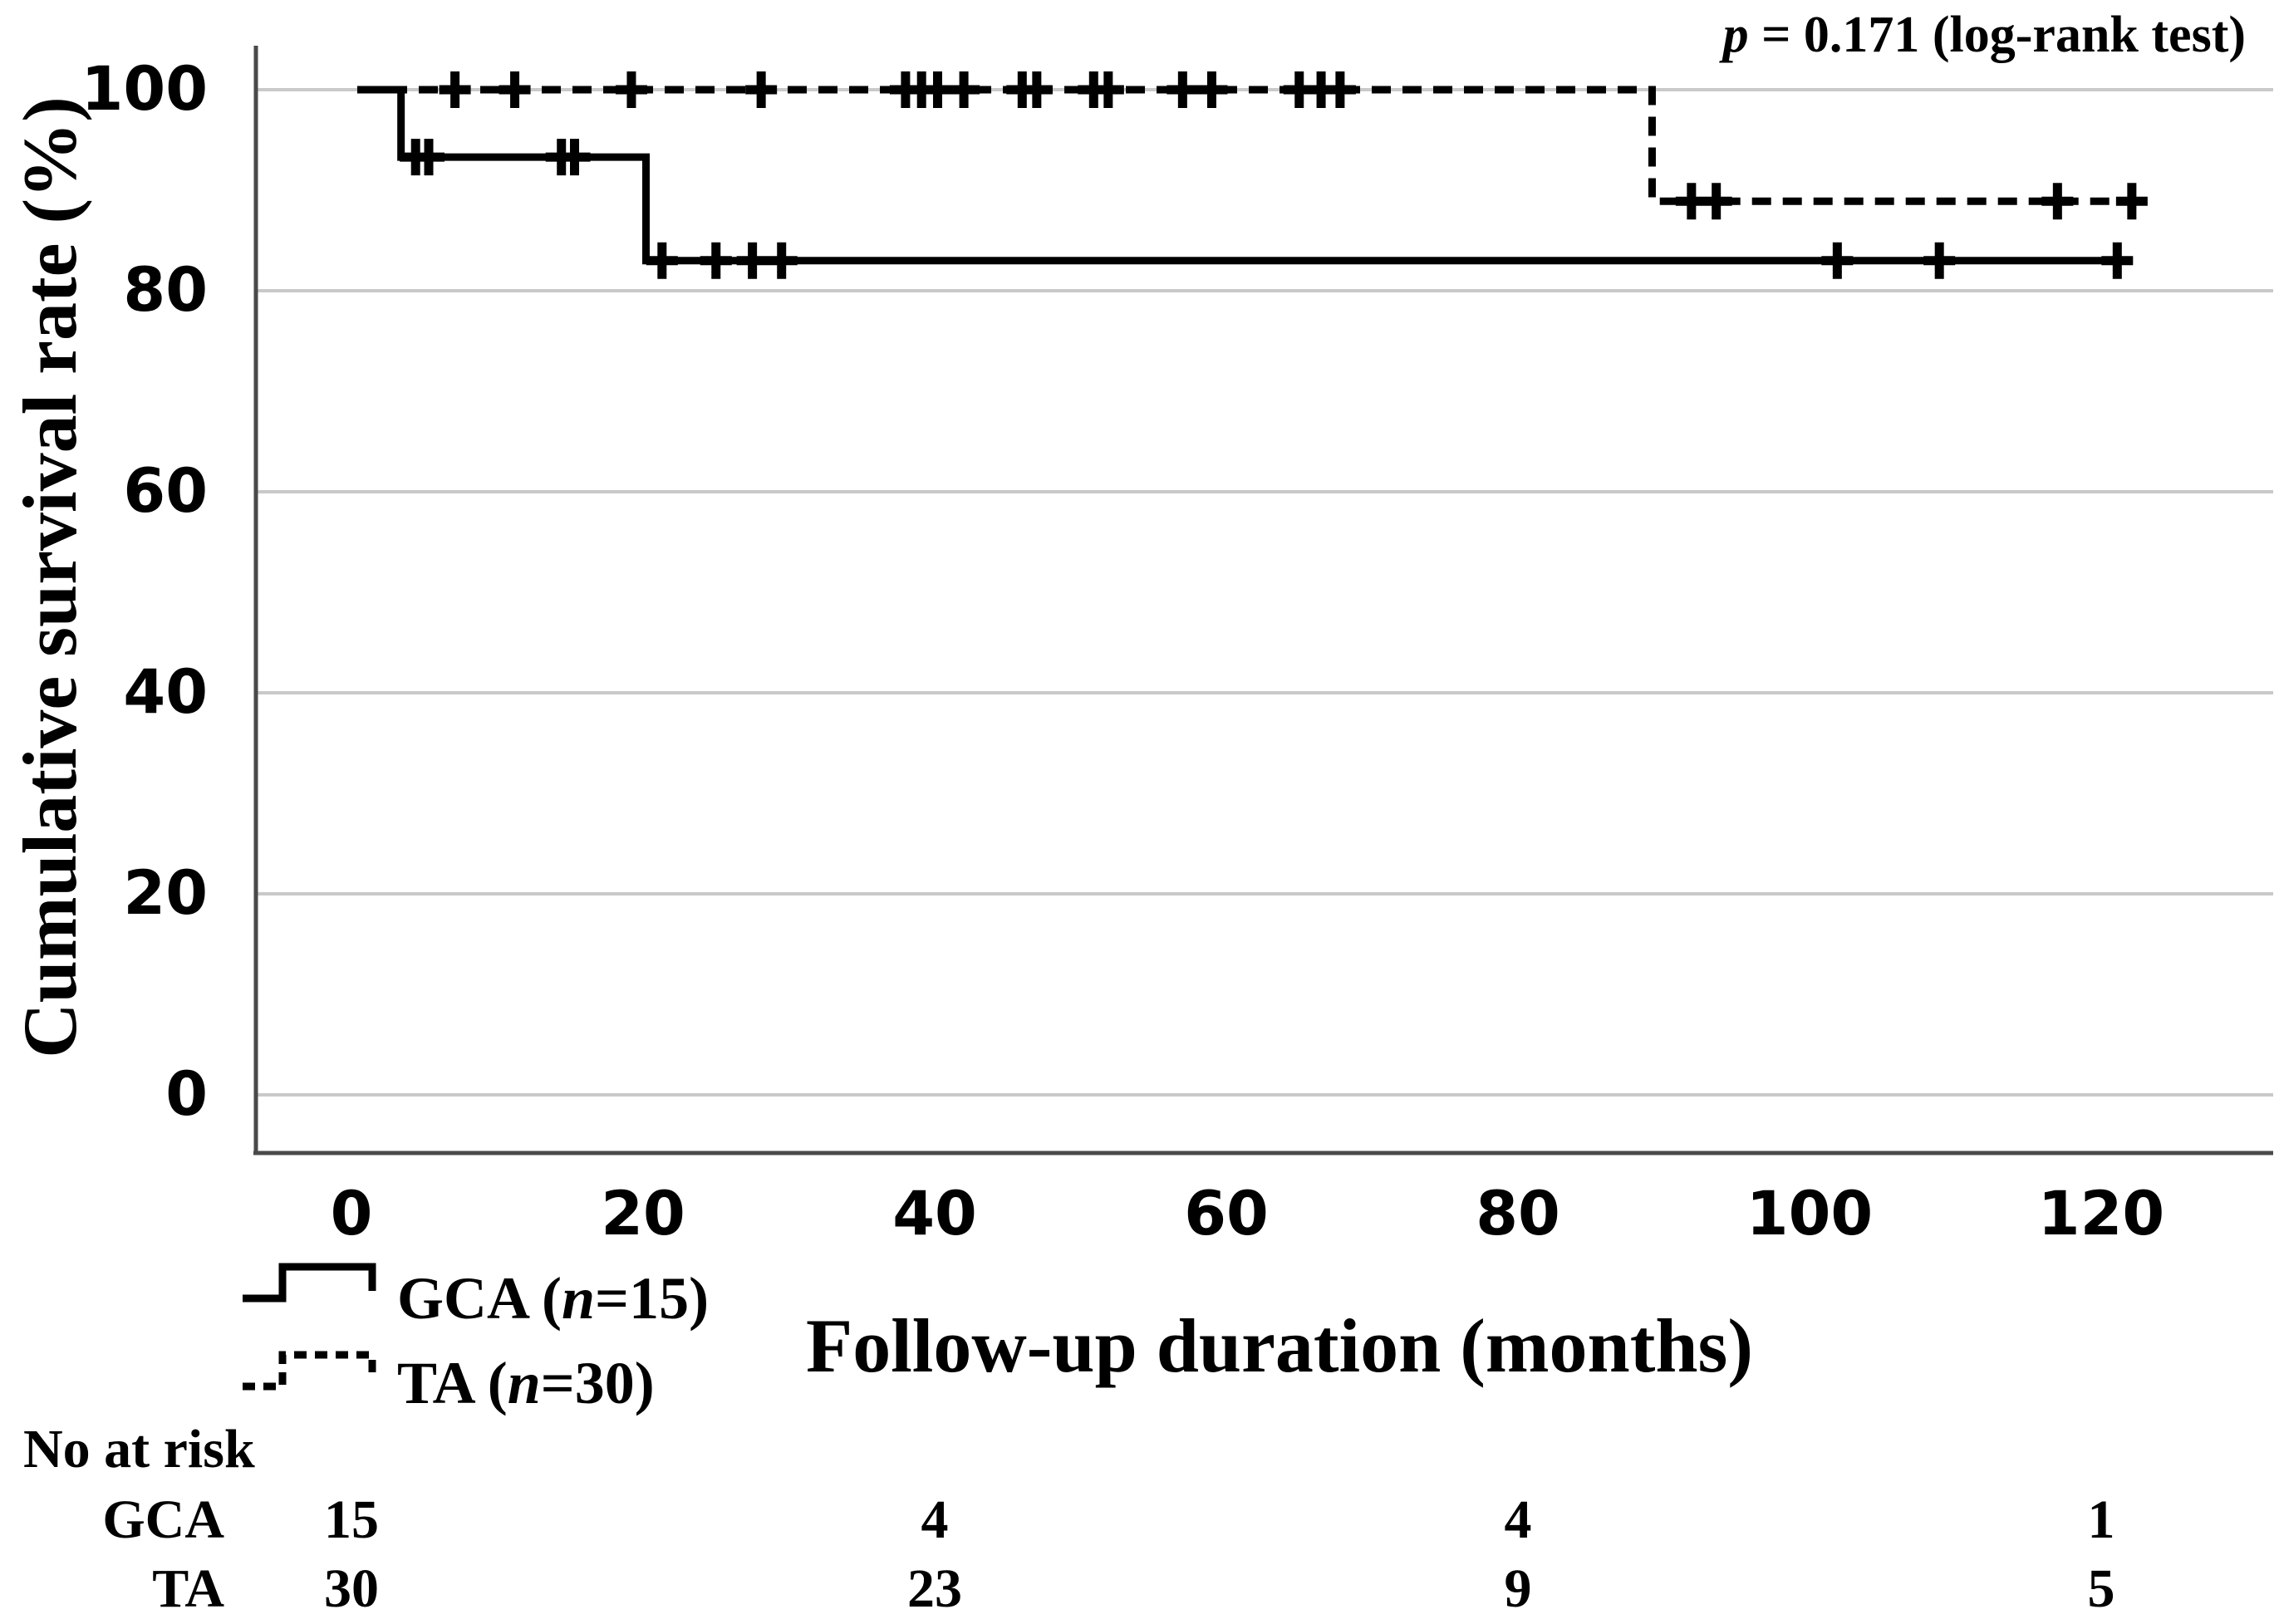 Image resolution: width=2279 pixels, height=1624 pixels. Describe the element at coordinates (1735, 35) in the screenshot. I see `p-symbol: p` at that location.